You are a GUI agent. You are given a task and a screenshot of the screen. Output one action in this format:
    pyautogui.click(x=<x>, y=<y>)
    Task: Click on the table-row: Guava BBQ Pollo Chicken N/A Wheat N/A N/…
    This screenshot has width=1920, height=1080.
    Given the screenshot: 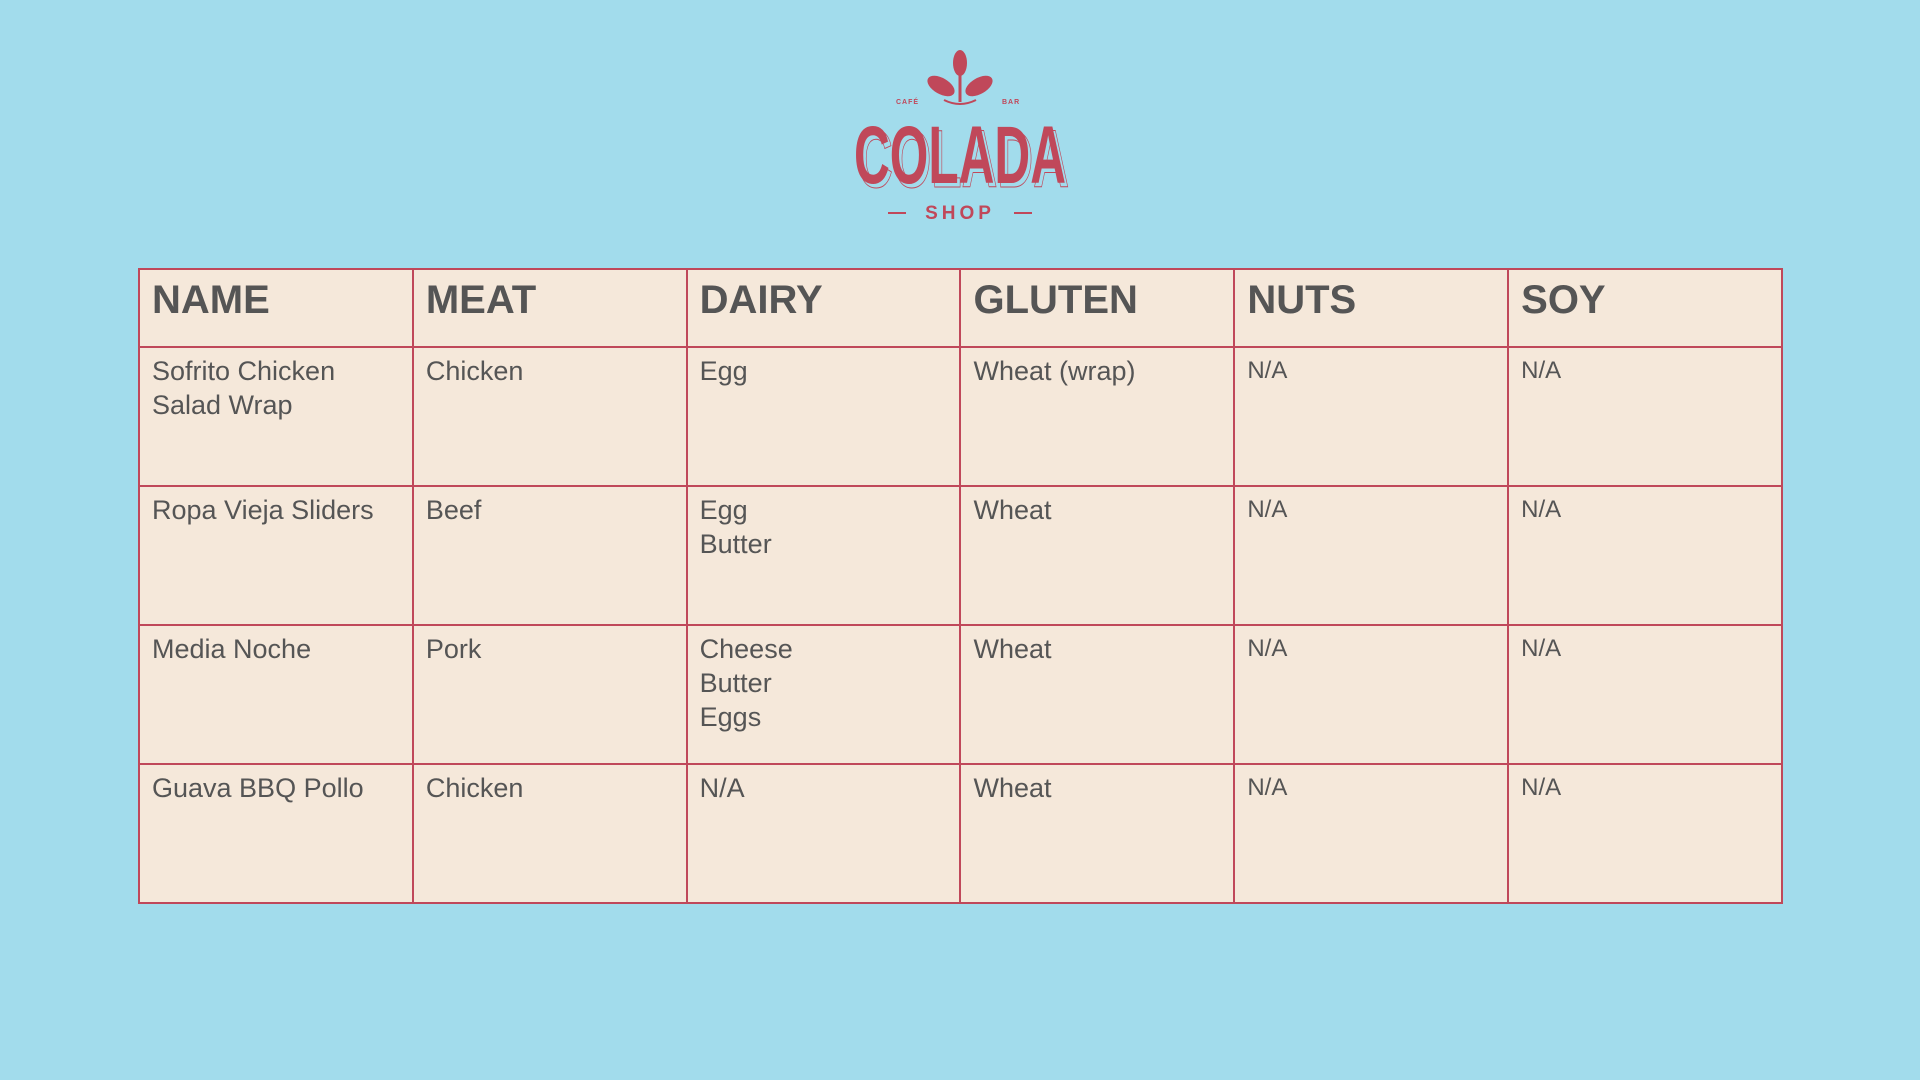 What is the action you would take?
    pyautogui.click(x=960, y=833)
    